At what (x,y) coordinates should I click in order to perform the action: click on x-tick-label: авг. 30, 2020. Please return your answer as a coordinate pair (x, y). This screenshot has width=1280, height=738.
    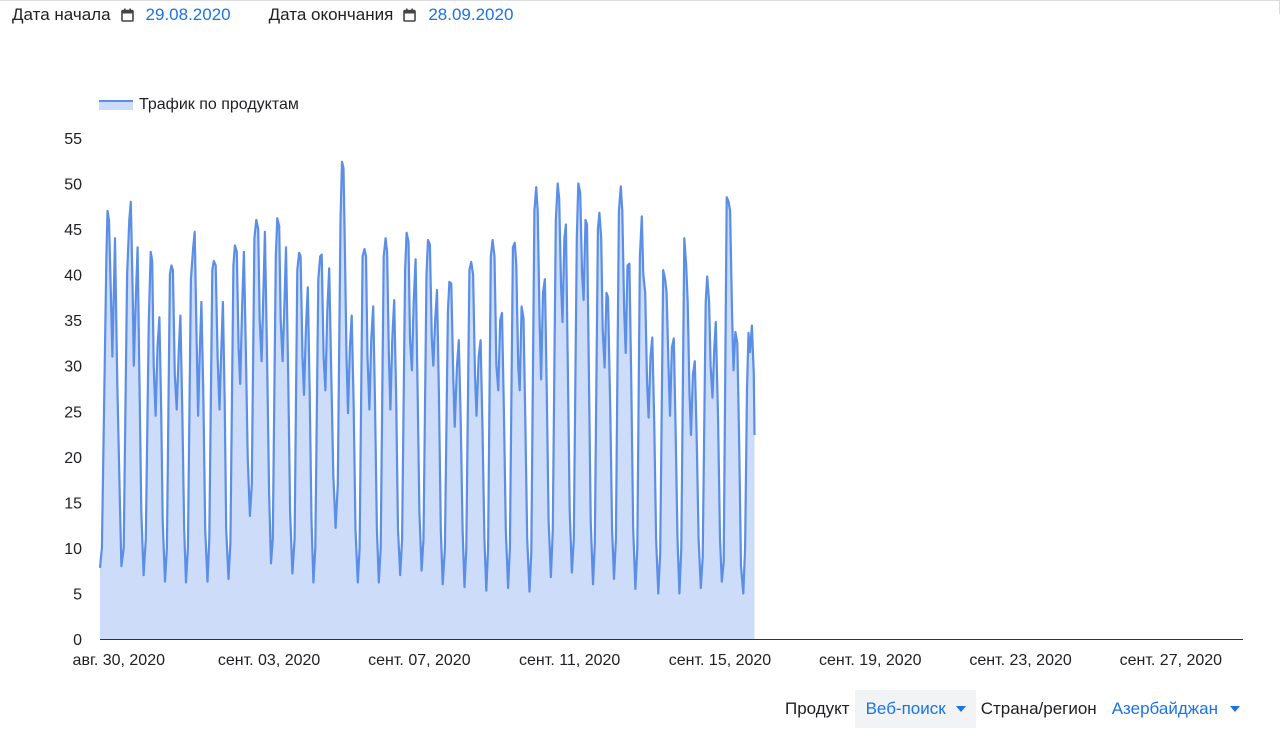
    Looking at the image, I should click on (119, 660).